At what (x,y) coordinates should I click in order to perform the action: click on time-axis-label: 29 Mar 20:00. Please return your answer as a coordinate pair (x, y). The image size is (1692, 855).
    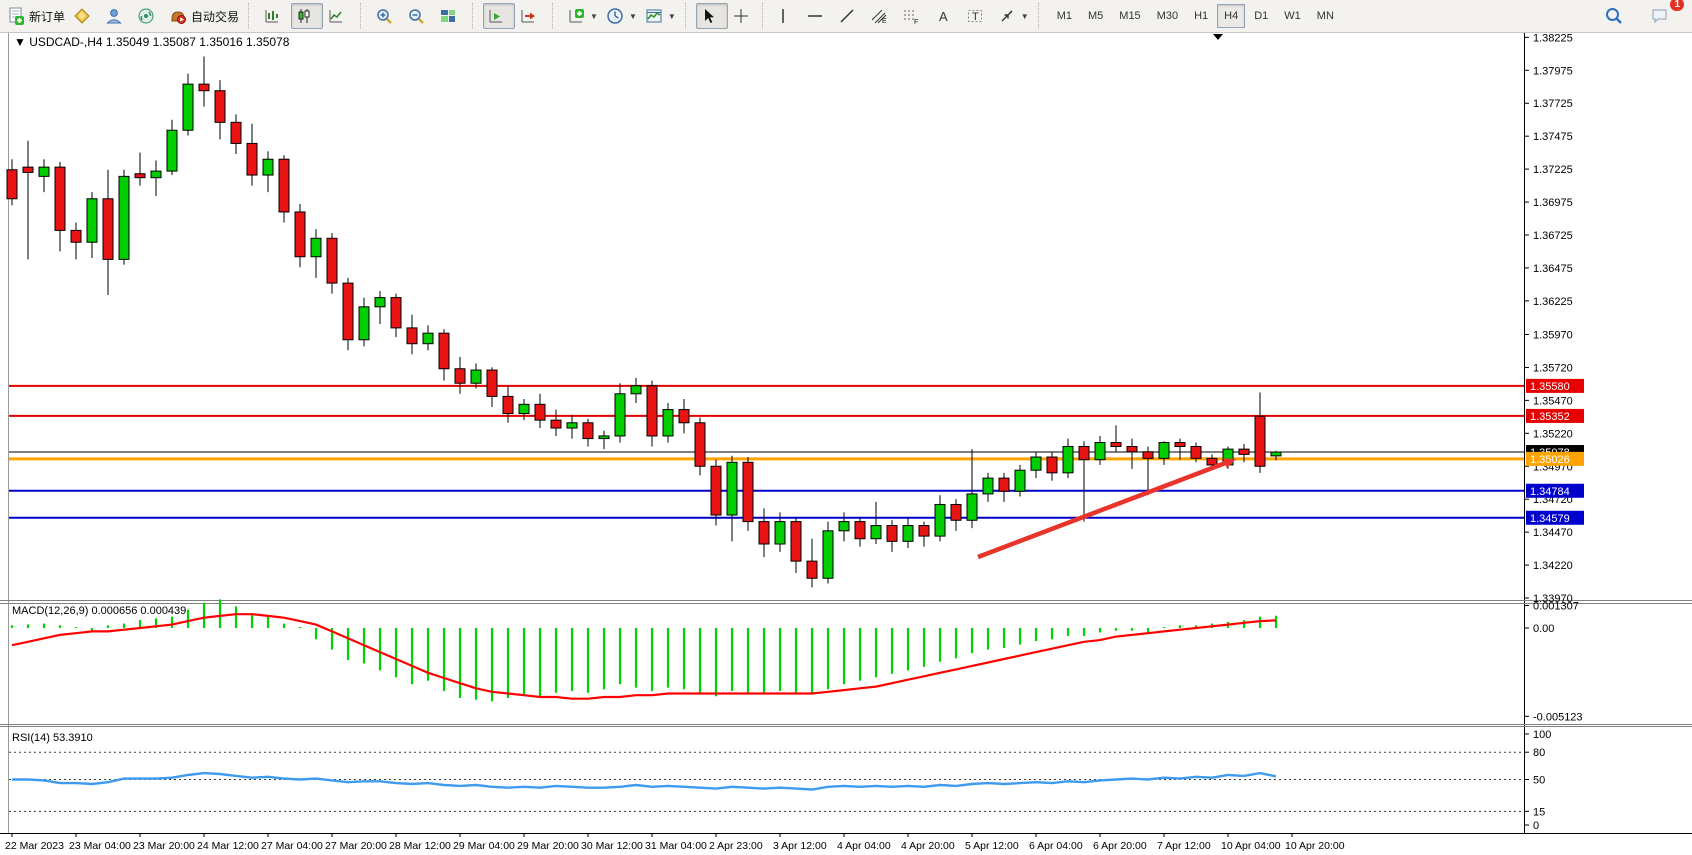
    Looking at the image, I should click on (548, 846).